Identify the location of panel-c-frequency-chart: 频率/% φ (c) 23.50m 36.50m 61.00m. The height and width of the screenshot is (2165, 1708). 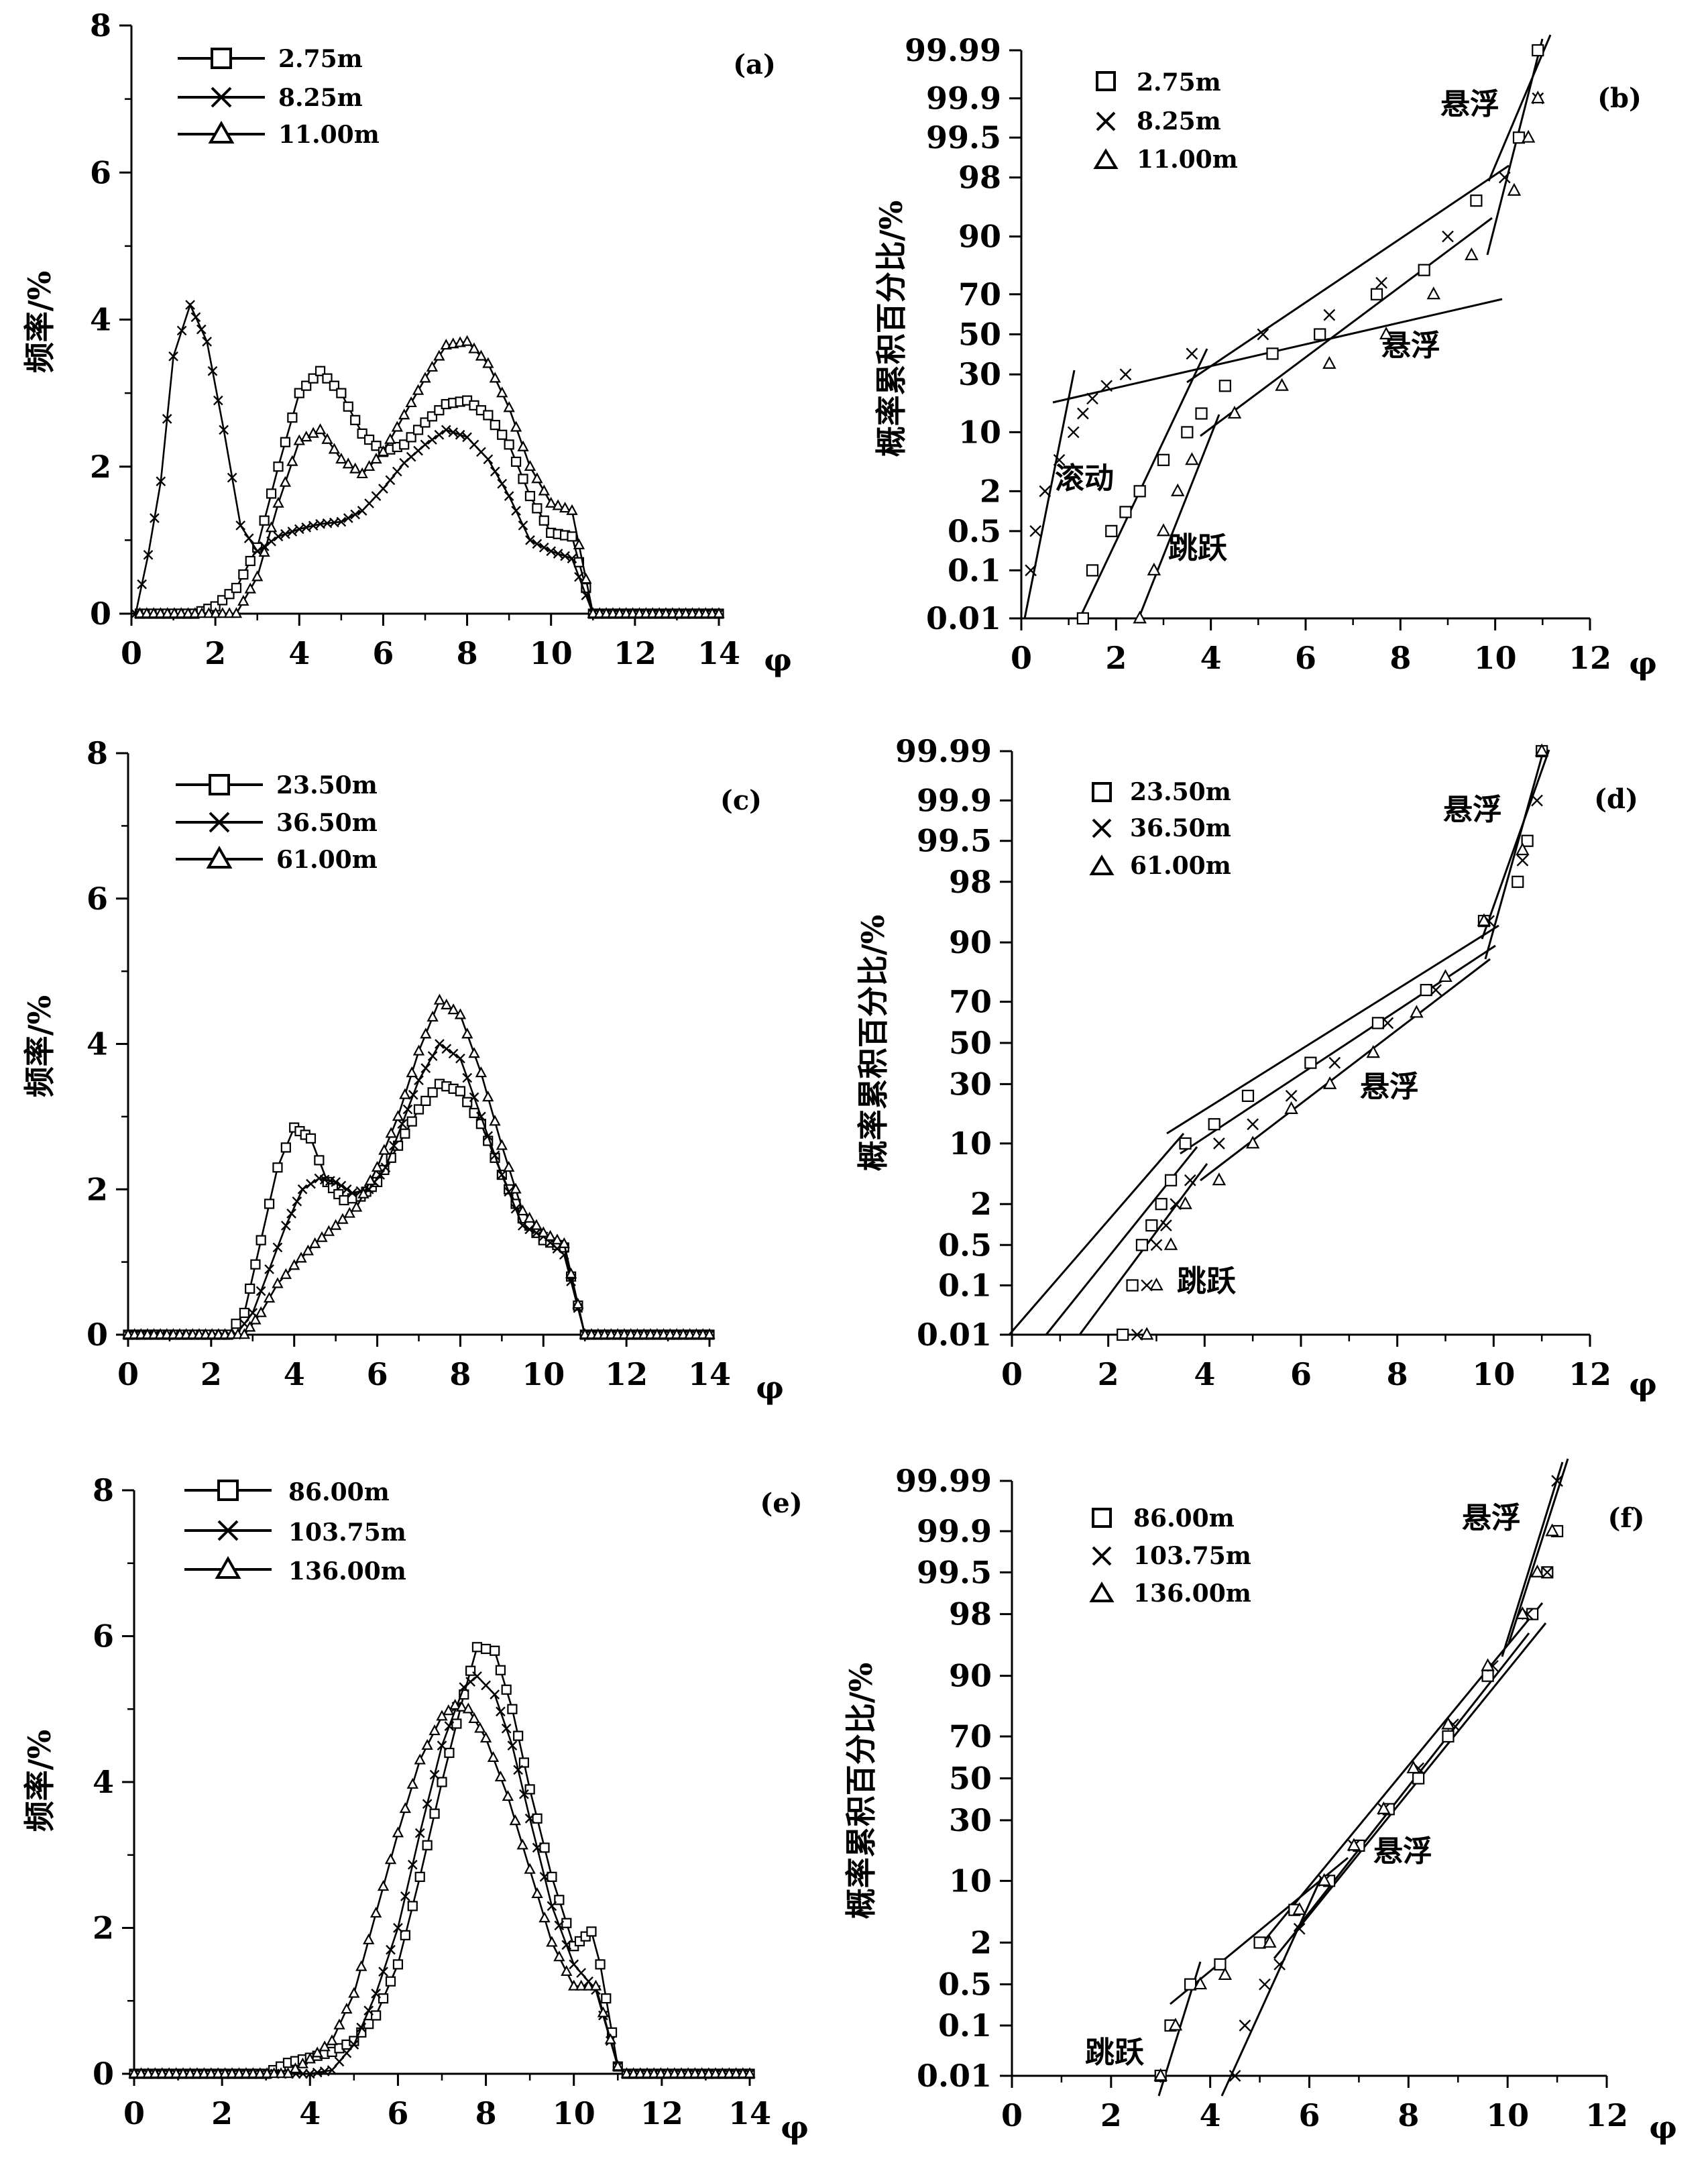
(403, 1088).